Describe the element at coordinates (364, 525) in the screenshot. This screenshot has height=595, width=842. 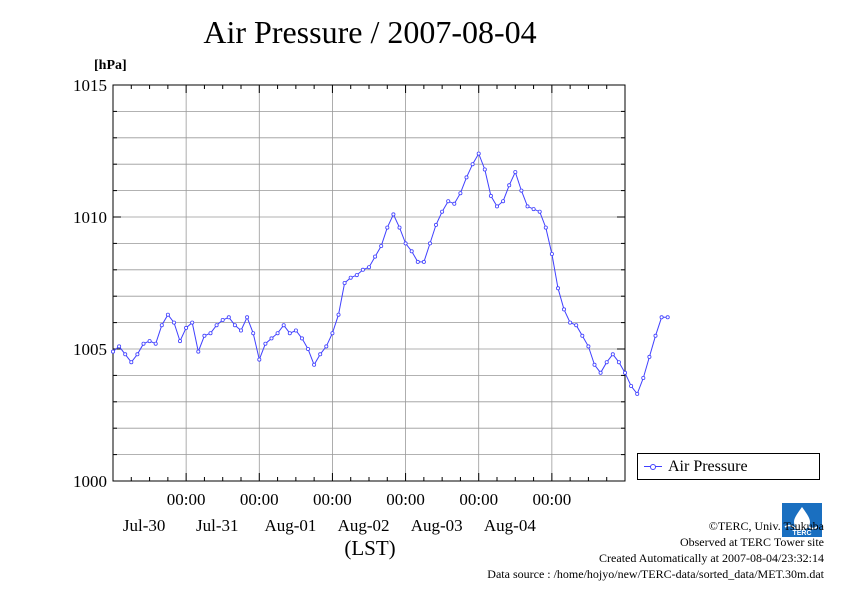
I see `x-tick-date-label: Aug-02` at that location.